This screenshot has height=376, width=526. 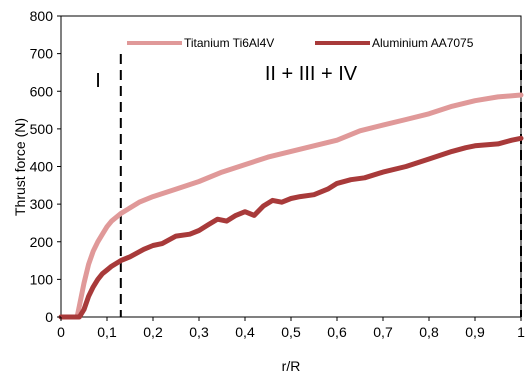 What do you see at coordinates (49, 317) in the screenshot?
I see `y-tick-label: 0` at bounding box center [49, 317].